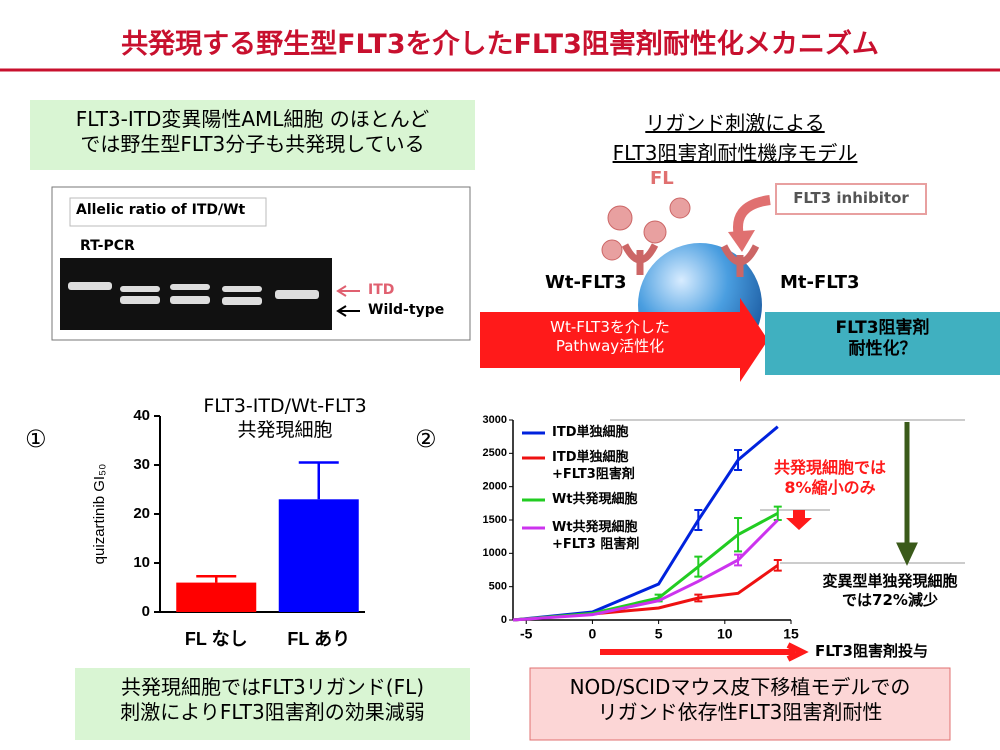  Describe the element at coordinates (141, 415) in the screenshot. I see `y-tick-label: 40` at that location.